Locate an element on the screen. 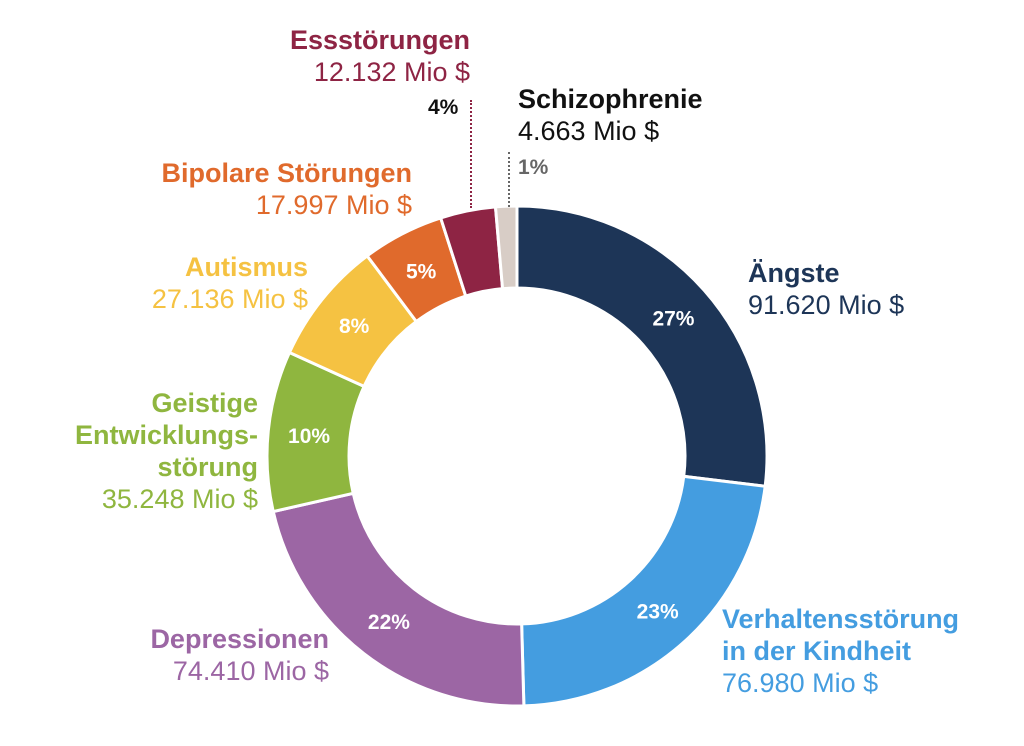 The height and width of the screenshot is (746, 1024). slice-label-schizophrenie: Schizophrenie 4.663 Mio $ is located at coordinates (610, 116).